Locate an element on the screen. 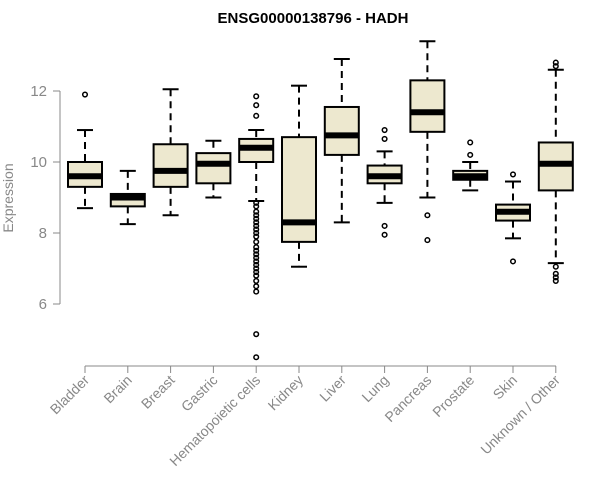 This screenshot has height=500, width=600. y-axis-label: Expression is located at coordinates (8, 197).